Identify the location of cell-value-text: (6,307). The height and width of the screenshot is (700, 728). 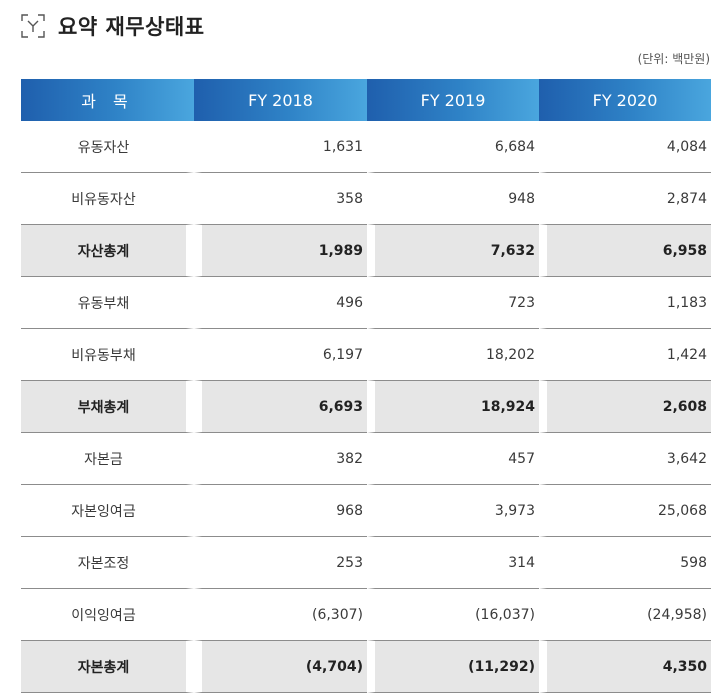
(337, 614).